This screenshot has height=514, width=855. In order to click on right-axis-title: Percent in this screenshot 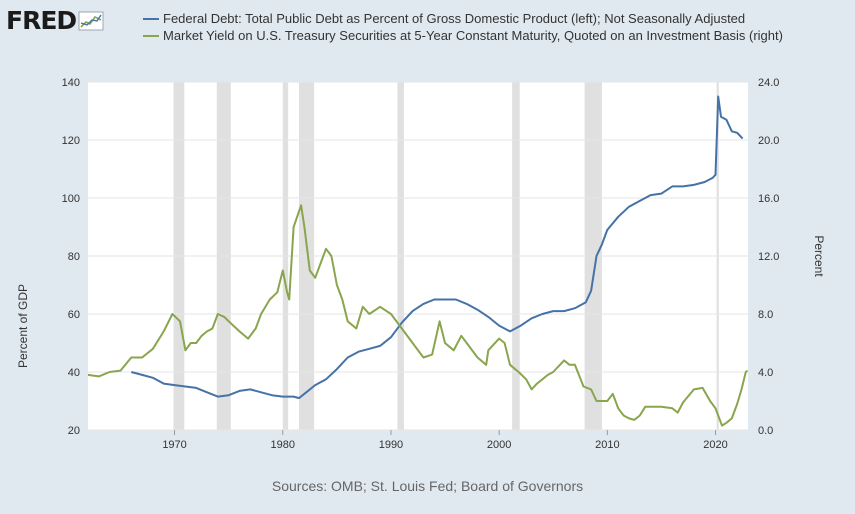, I will do `click(819, 256)`.